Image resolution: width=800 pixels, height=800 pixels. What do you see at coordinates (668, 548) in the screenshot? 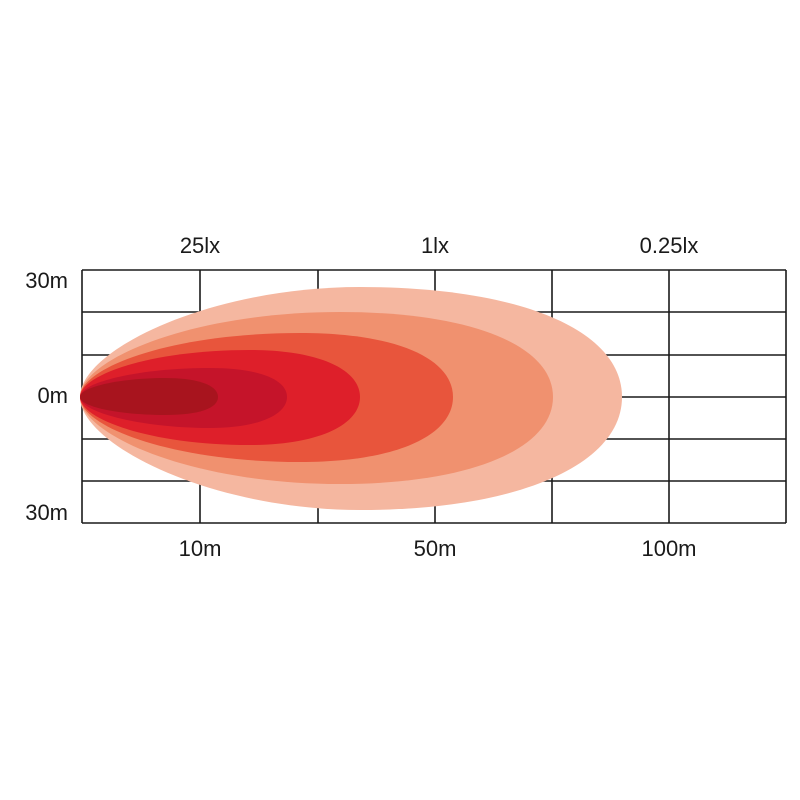
I see `distance-label: 100m` at bounding box center [668, 548].